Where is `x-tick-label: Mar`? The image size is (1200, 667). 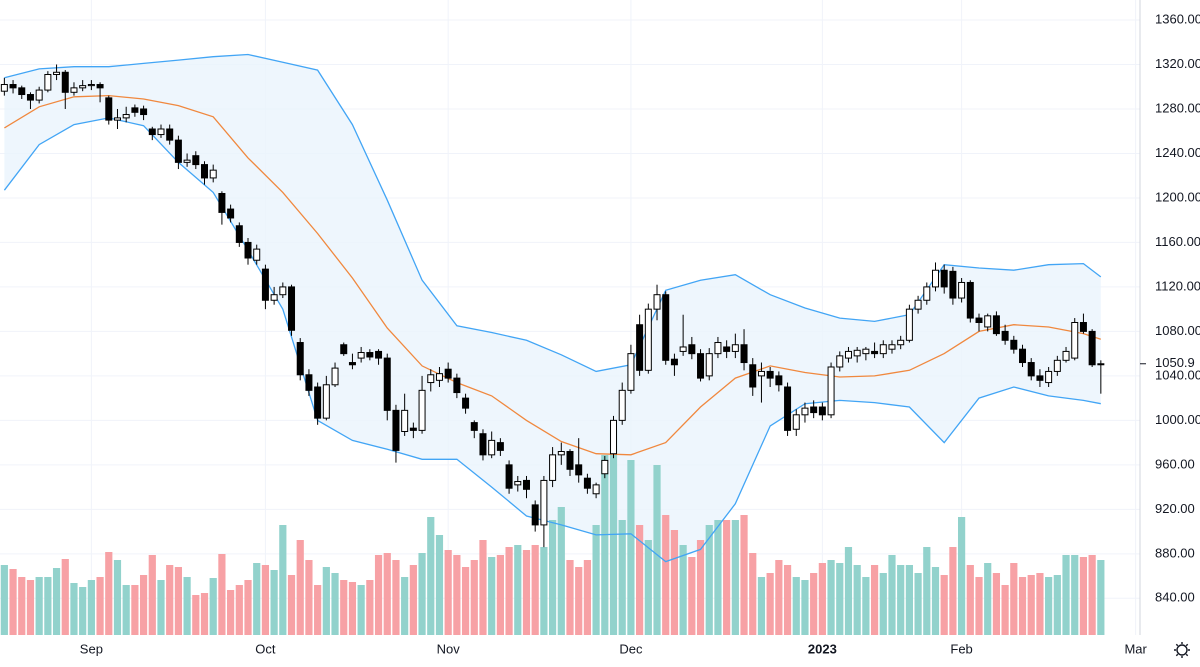 x-tick-label: Mar is located at coordinates (1135, 648).